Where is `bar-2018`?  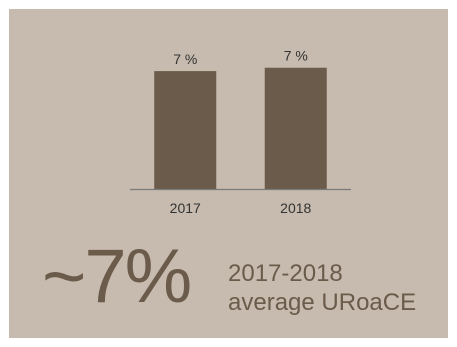 bar-2018 is located at coordinates (295, 128).